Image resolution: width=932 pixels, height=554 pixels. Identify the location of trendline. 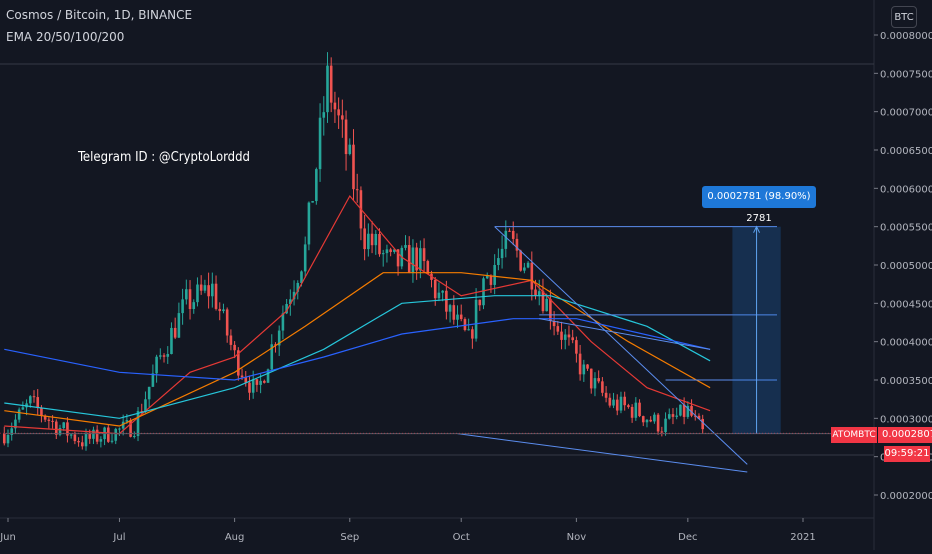
(621, 345).